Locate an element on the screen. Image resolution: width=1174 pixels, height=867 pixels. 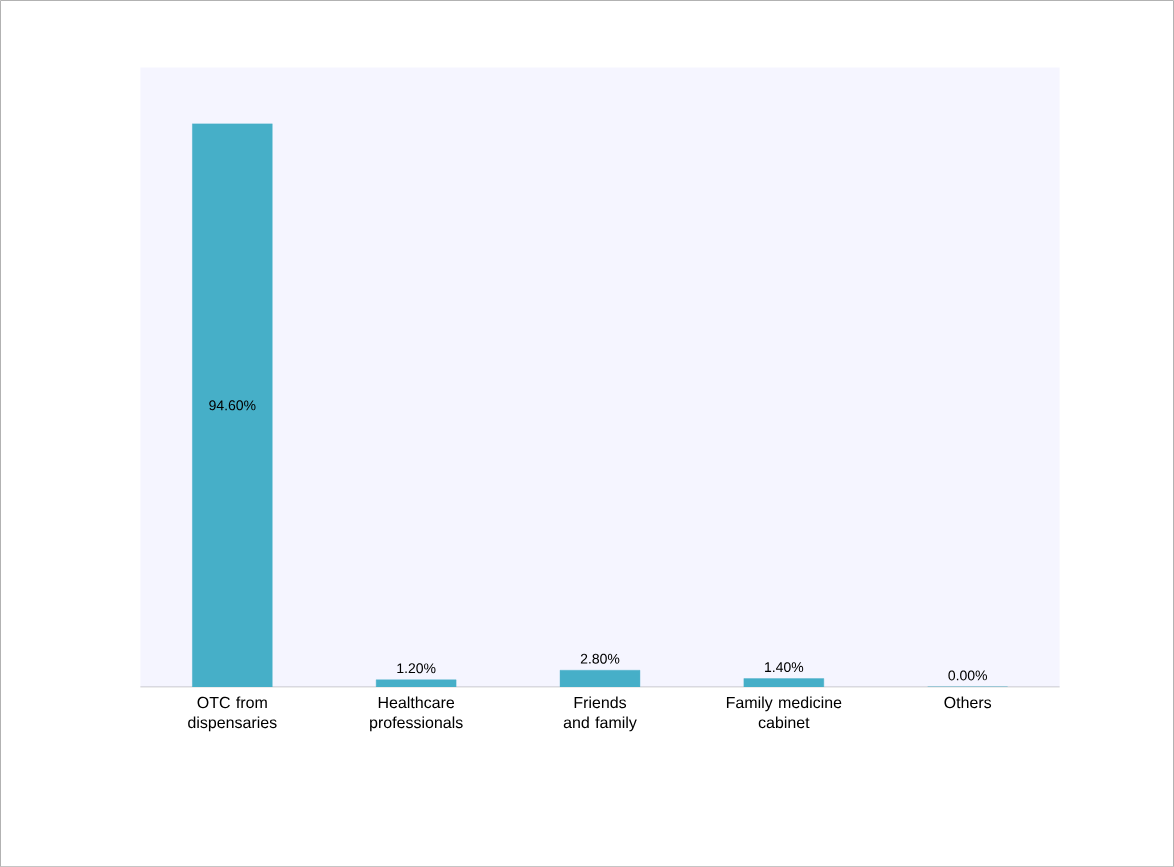
data-label: 1.20% is located at coordinates (416, 668).